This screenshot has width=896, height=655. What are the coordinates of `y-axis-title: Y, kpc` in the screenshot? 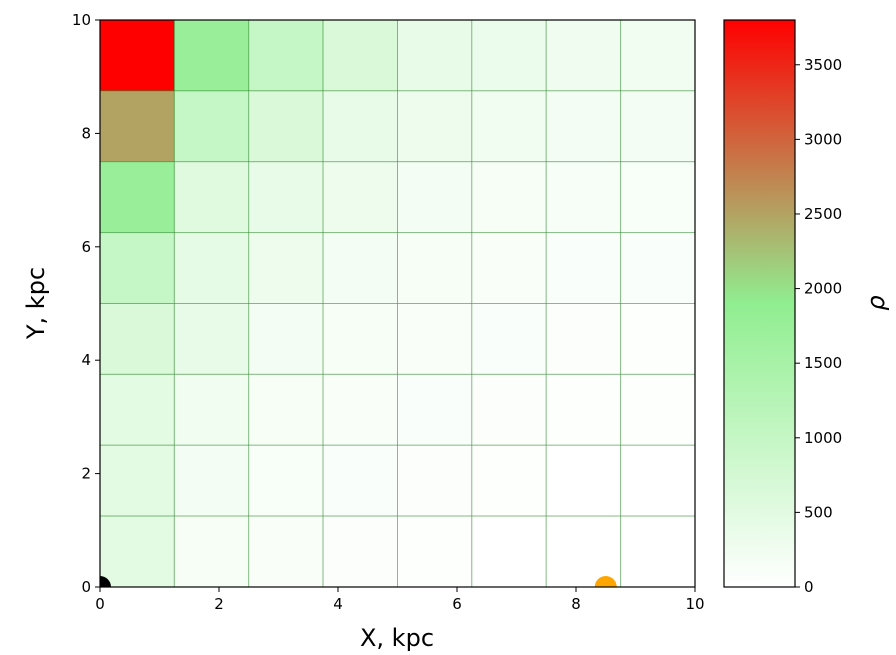 It's located at (36, 303).